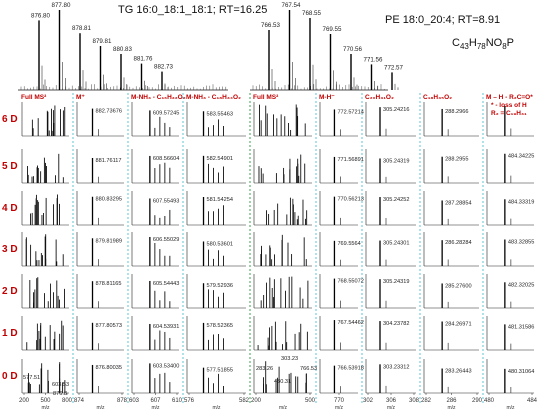  I want to click on x-tick-label: 603, so click(134, 401).